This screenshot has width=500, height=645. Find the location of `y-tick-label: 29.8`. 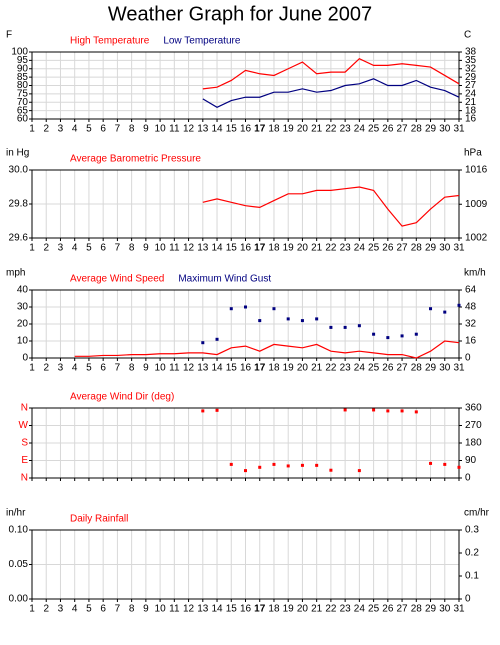

y-tick-label: 29.8 is located at coordinates (19, 204).